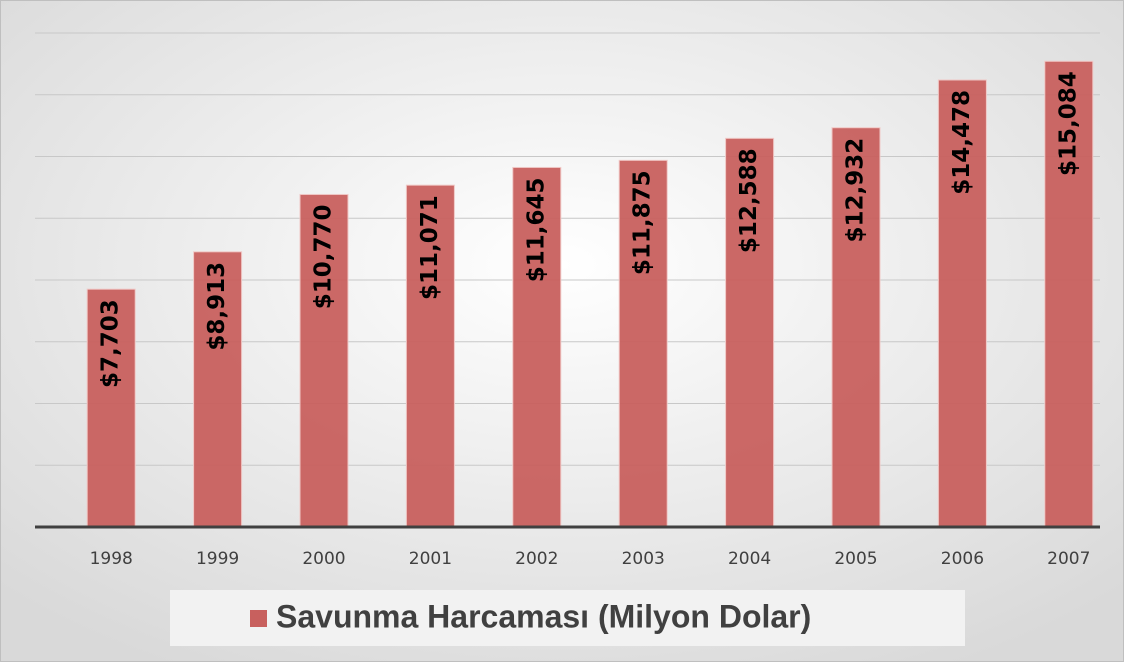  I want to click on data-label: $11,645, so click(536, 229).